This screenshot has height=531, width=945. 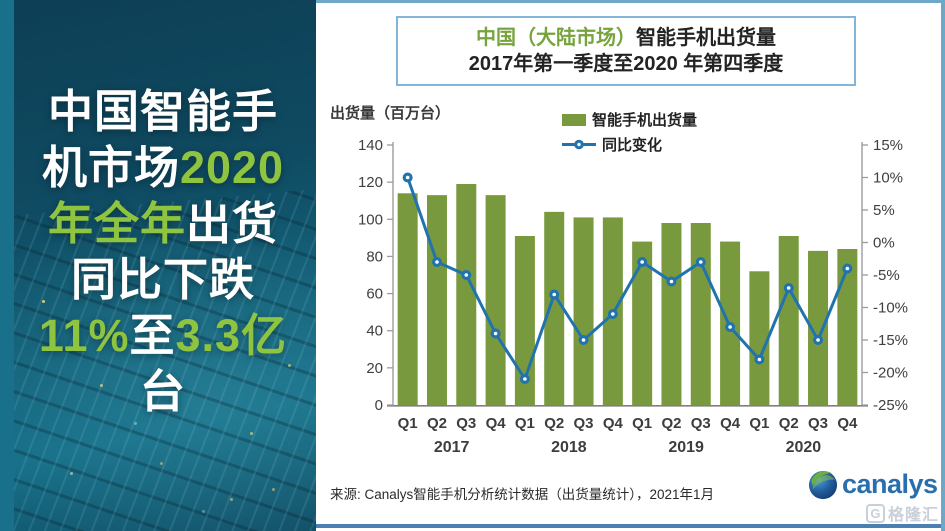 I want to click on source-note: 来源: Canalys智能手机分析统计数据（出货量统计），2021年1月, so click(x=522, y=494).